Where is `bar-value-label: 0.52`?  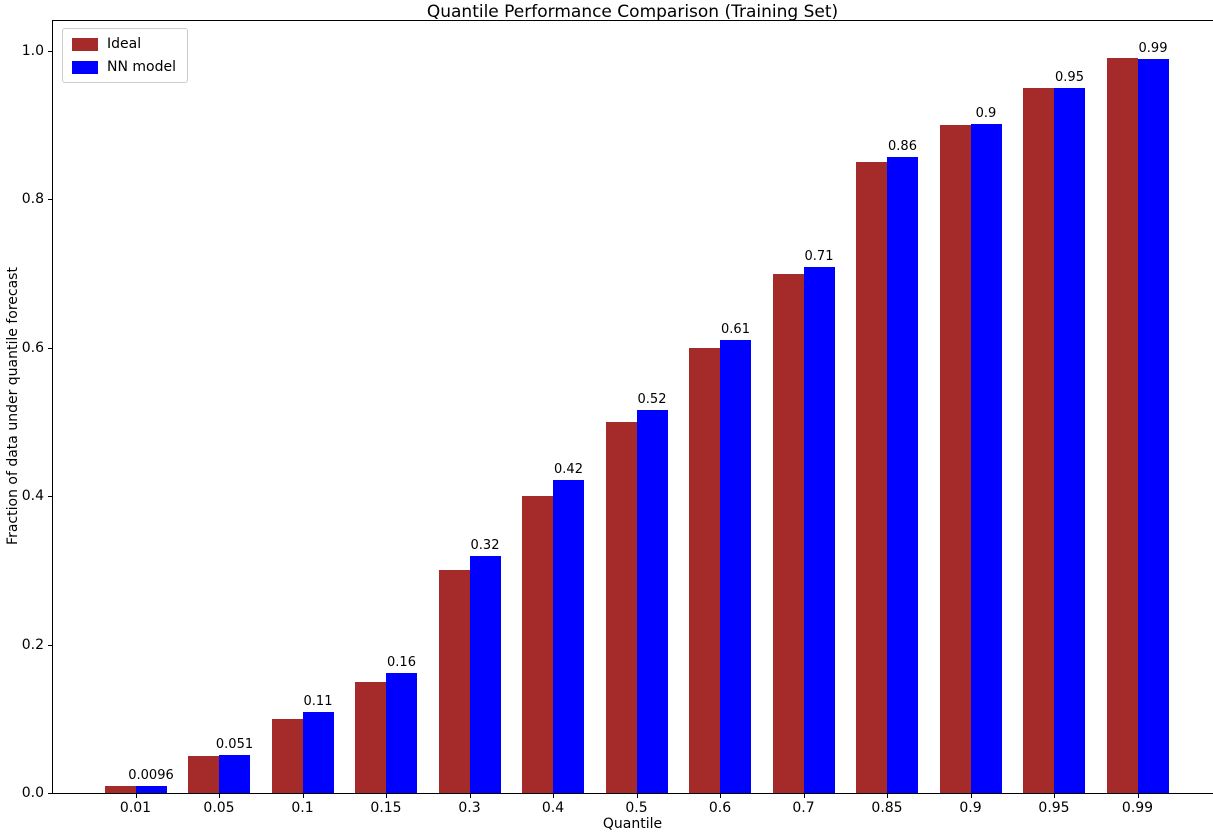
bar-value-label: 0.52 is located at coordinates (652, 400).